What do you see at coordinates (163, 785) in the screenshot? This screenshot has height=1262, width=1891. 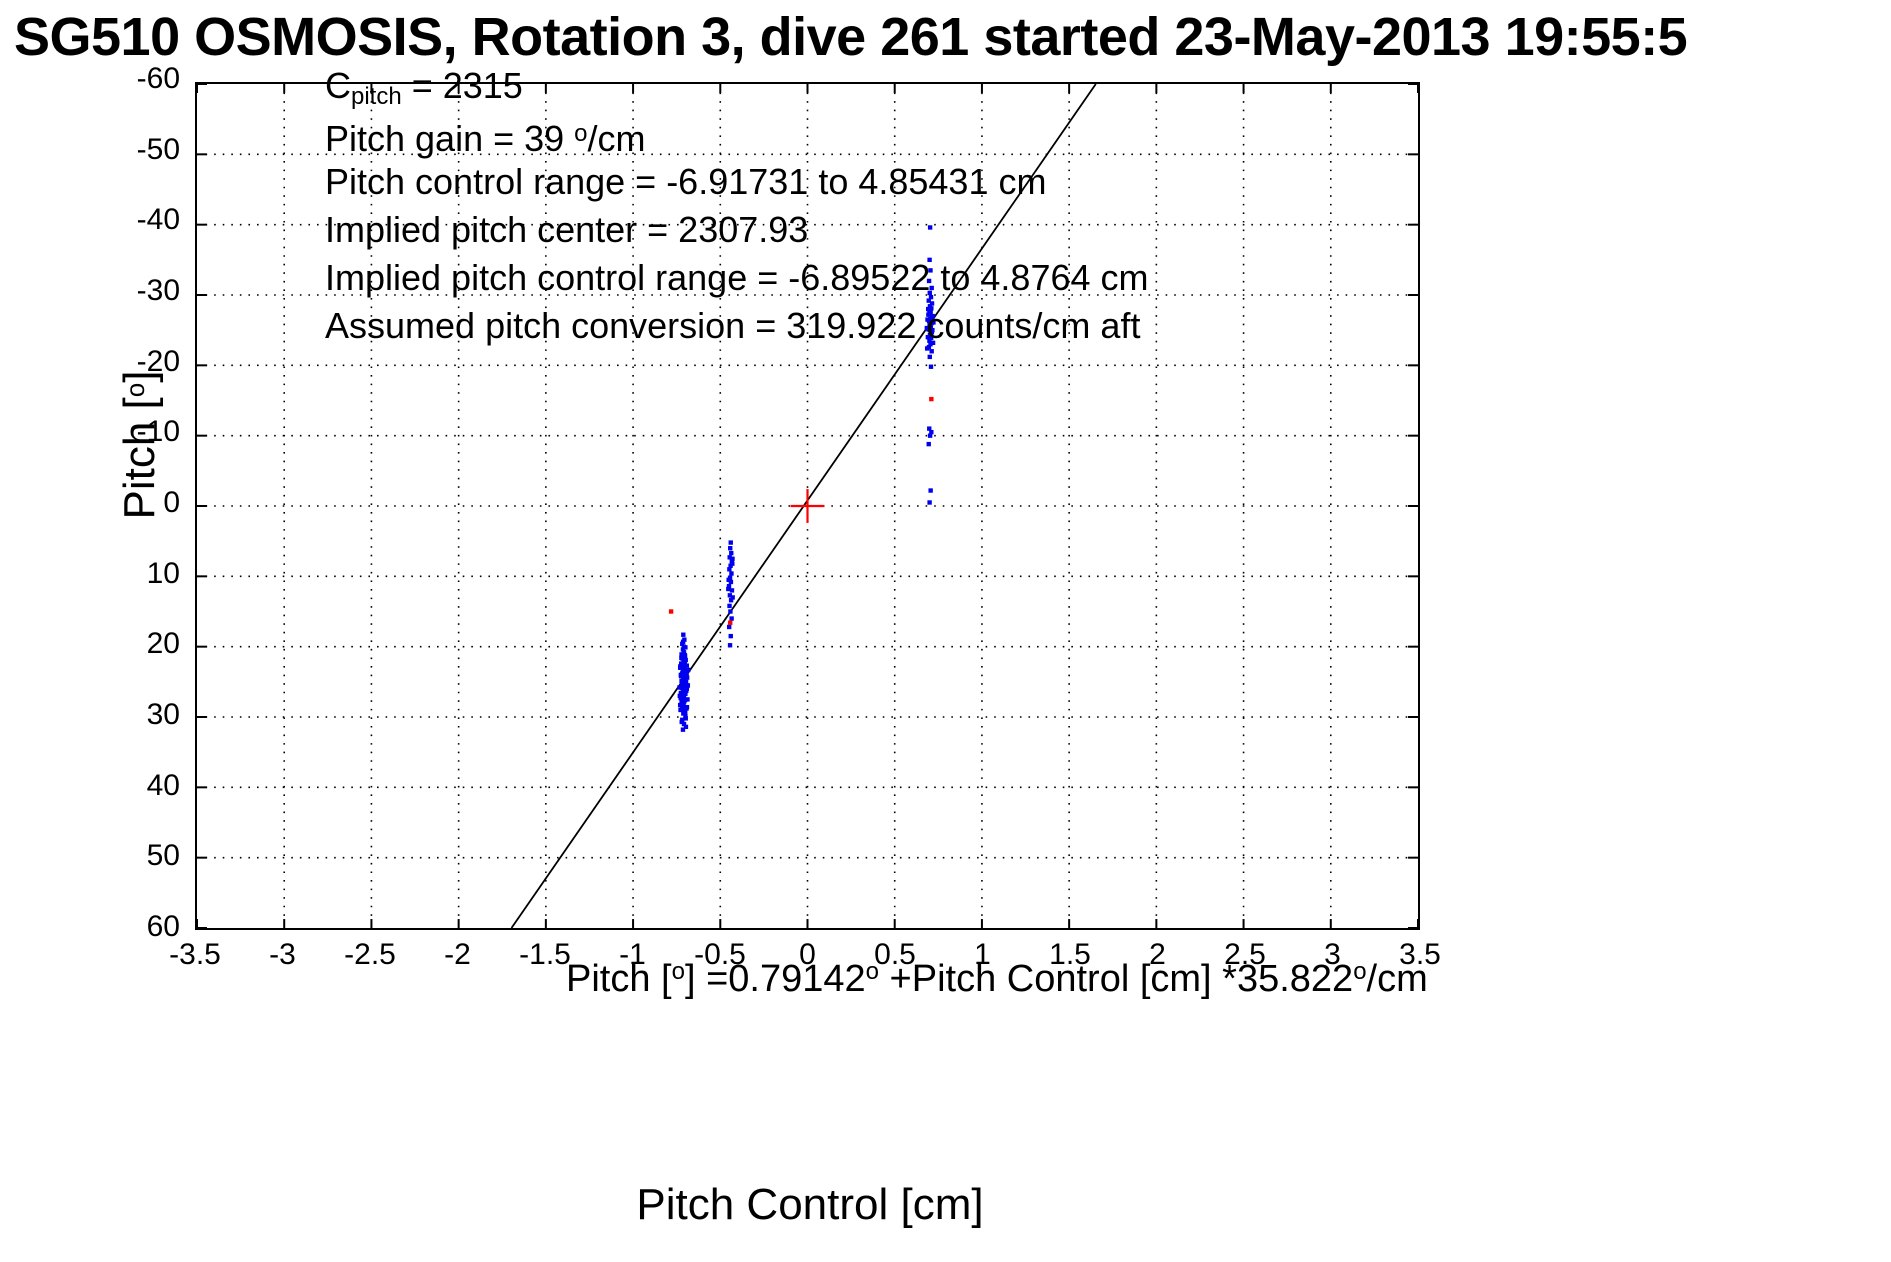 I see `y-tick-label: 40` at bounding box center [163, 785].